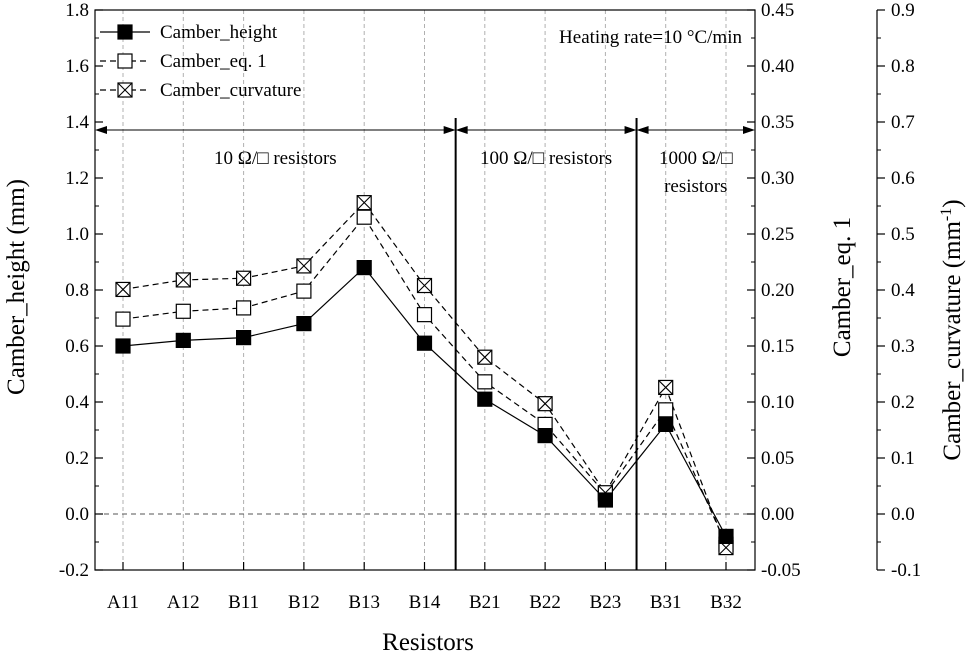 This screenshot has height=656, width=969. I want to click on y2-tick-label: -0.05, so click(781, 570).